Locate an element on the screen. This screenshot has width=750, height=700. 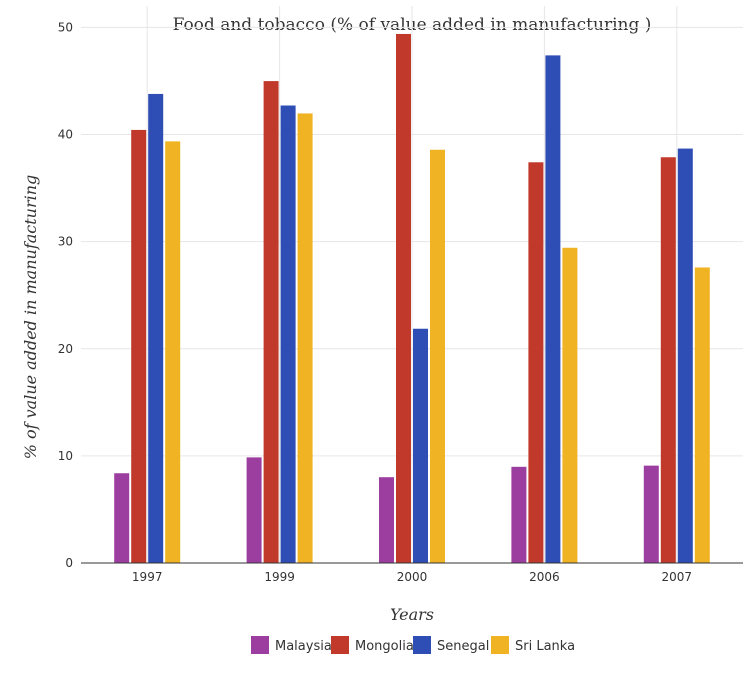
x-tick-label: 1997 is located at coordinates (147, 577).